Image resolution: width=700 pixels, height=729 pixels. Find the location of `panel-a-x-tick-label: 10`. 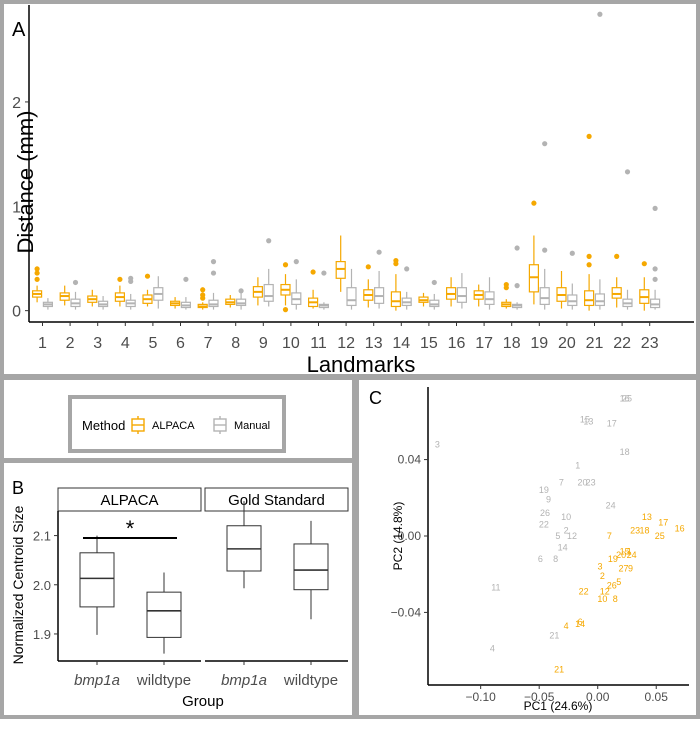

panel-a-x-tick-label: 10 is located at coordinates (291, 343).